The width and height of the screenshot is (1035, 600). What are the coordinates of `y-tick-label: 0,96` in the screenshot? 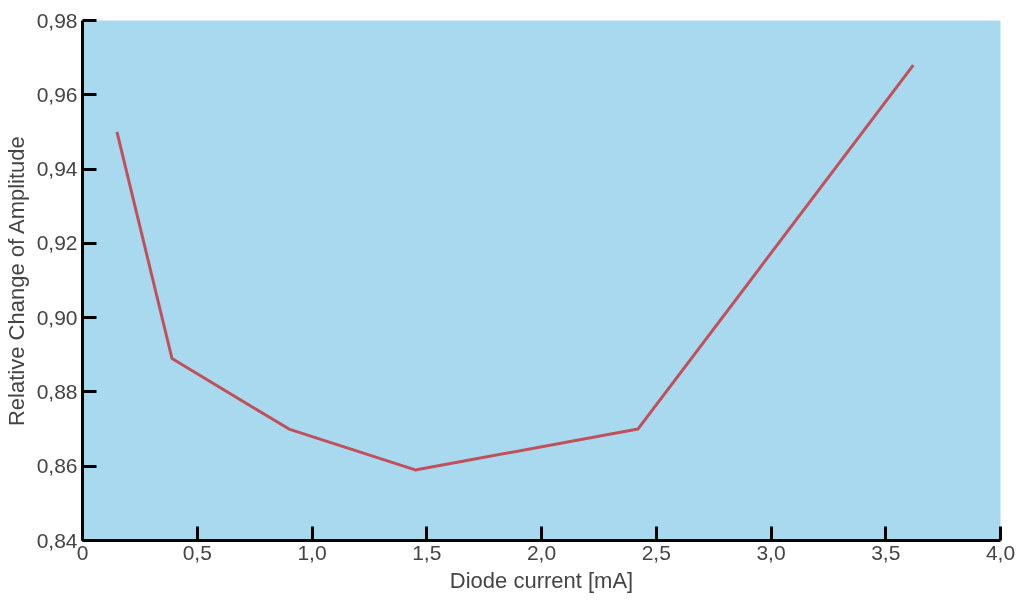 It's located at (57, 94).